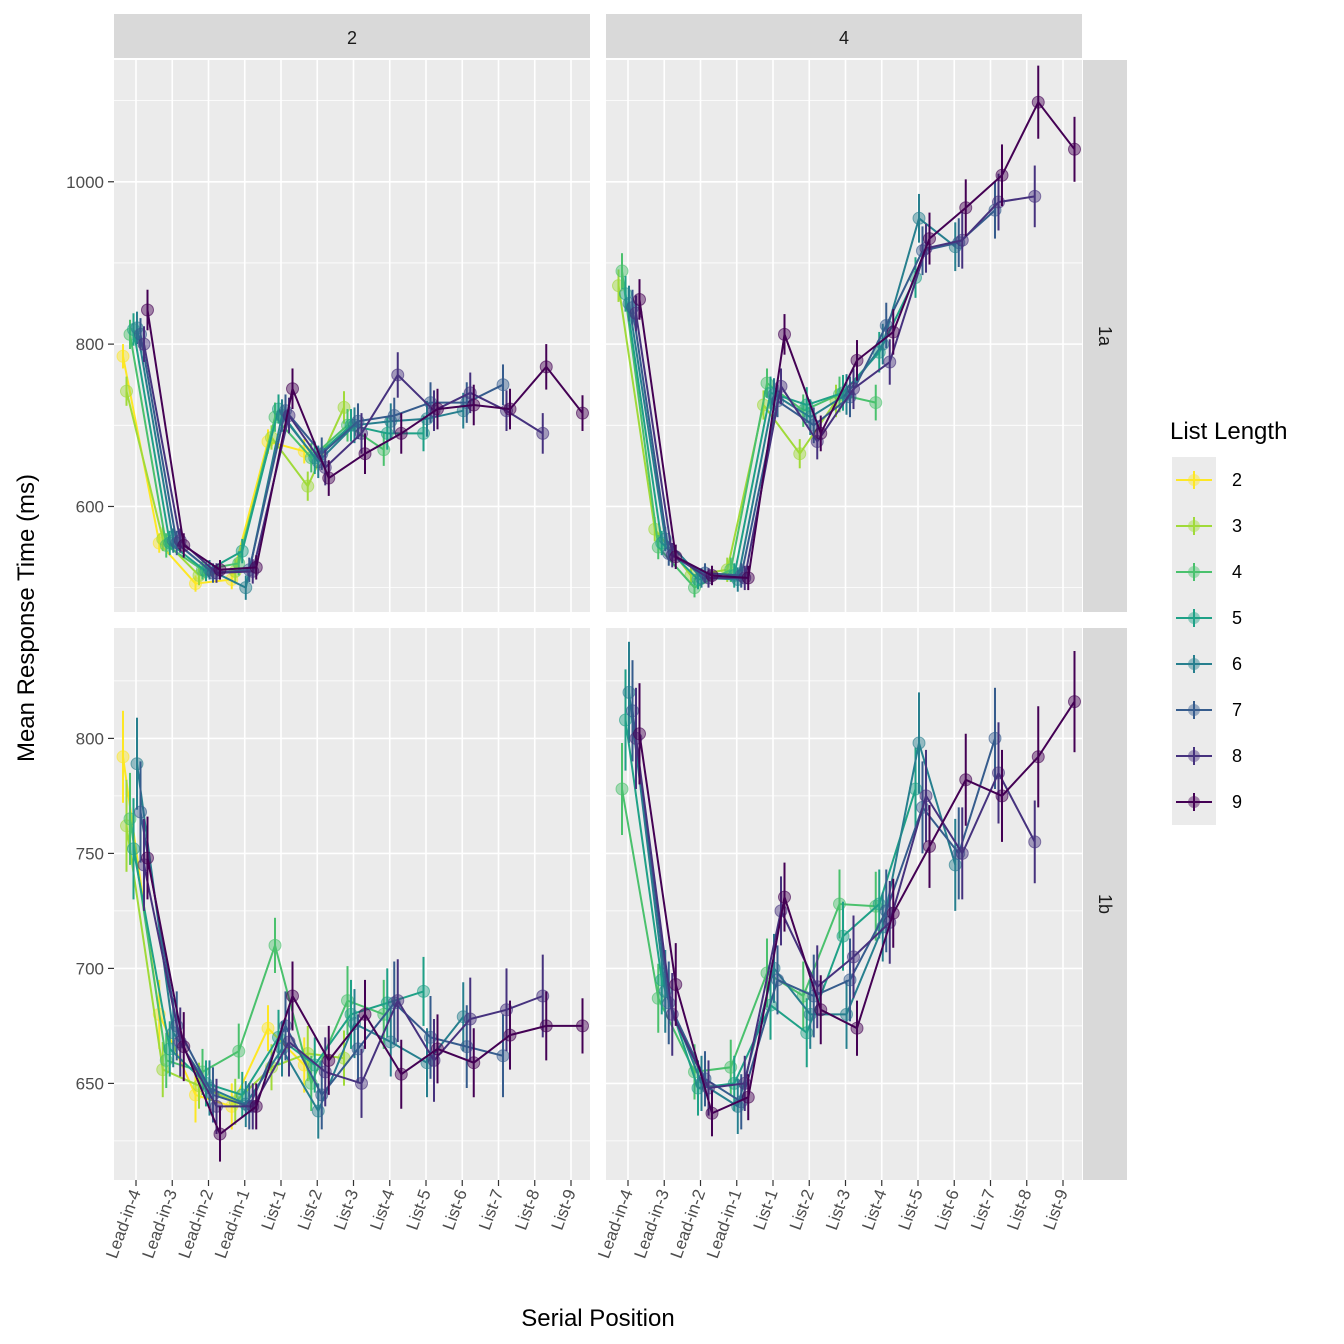 The height and width of the screenshot is (1344, 1344). I want to click on panel-4-1b, so click(844, 904).